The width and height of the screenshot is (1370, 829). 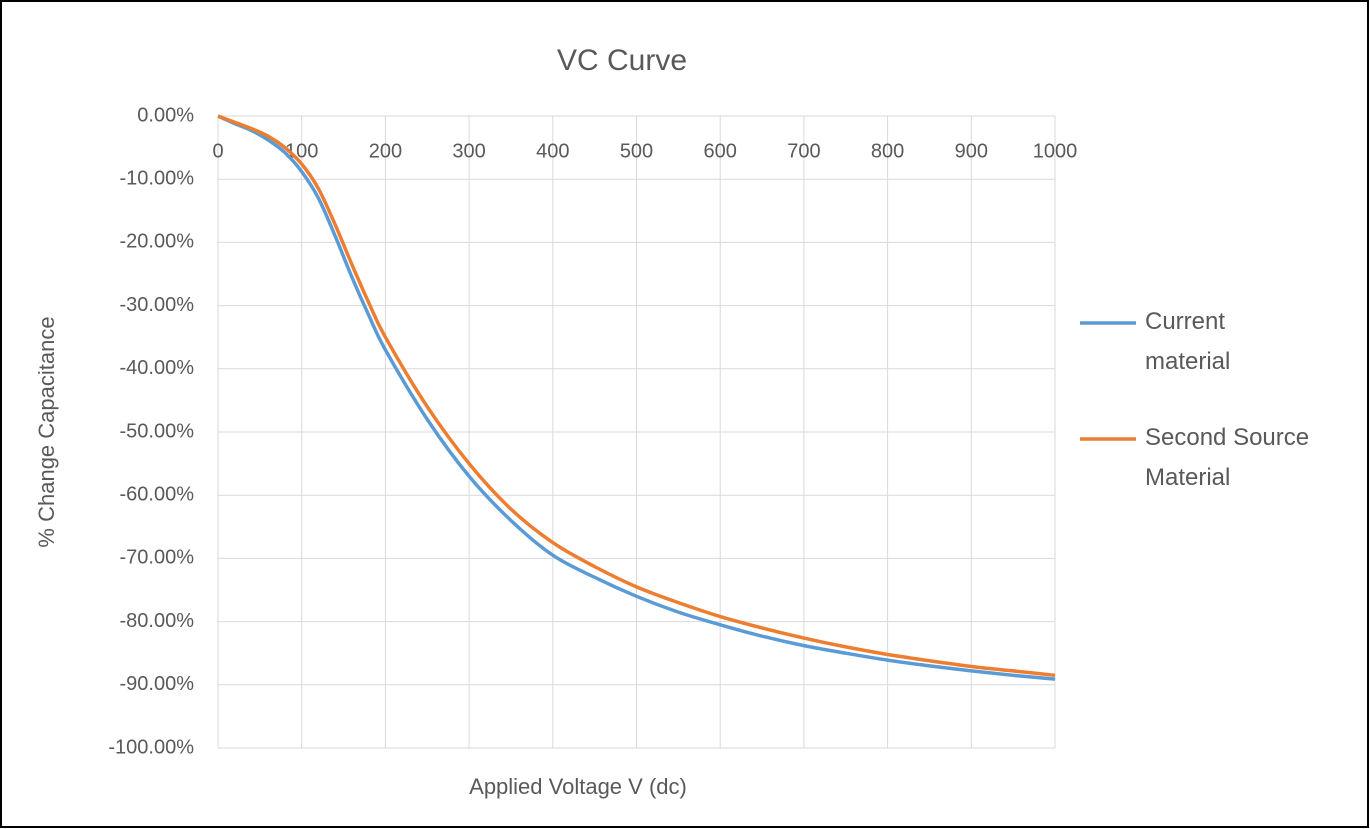 I want to click on y-tick-label: -70.00%, so click(x=157, y=558).